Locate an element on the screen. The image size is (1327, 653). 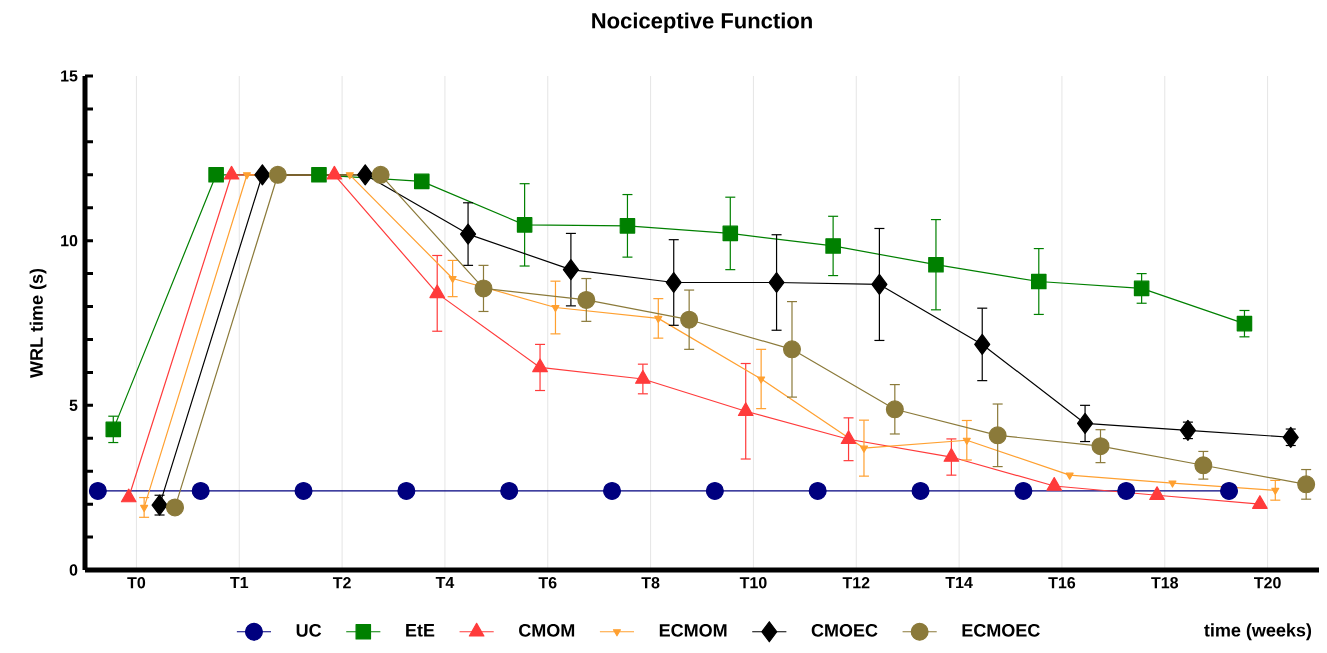
legend-label: ECMOM is located at coordinates (693, 630).